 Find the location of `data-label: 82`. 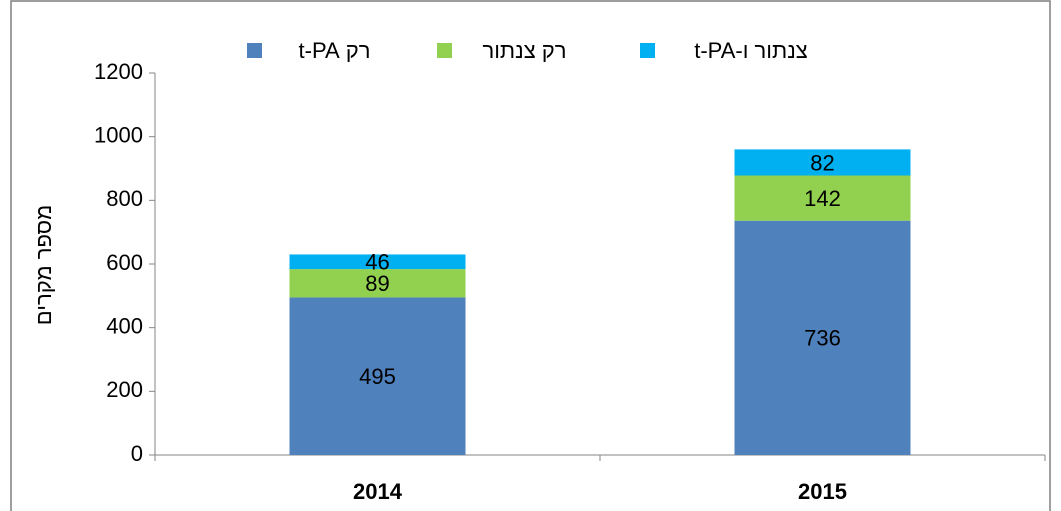

data-label: 82 is located at coordinates (822, 162).